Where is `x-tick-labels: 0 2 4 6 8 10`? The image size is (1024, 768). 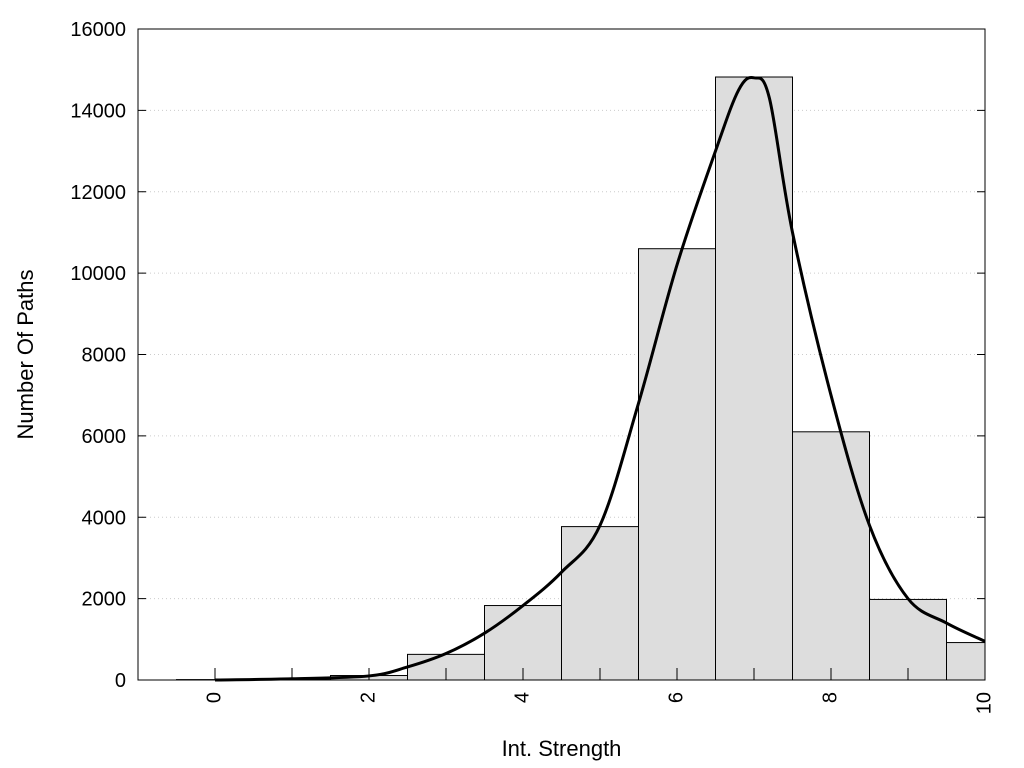
x-tick-labels: 0 2 4 6 8 10 is located at coordinates (599, 703).